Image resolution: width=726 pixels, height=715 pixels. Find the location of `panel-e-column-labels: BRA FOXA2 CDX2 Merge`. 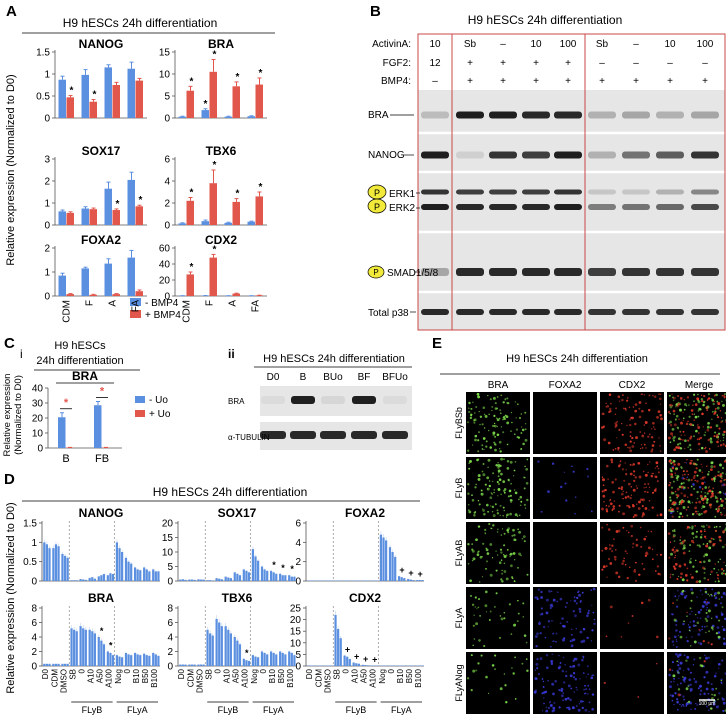

panel-e-column-labels: BRA FOXA2 CDX2 Merge is located at coordinates (601, 385).